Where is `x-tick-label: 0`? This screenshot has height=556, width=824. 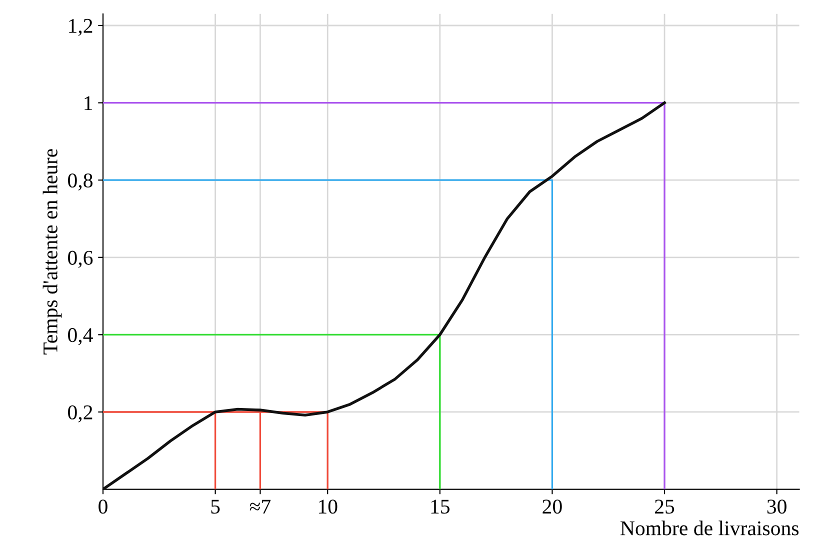
x-tick-label: 0 is located at coordinates (103, 507).